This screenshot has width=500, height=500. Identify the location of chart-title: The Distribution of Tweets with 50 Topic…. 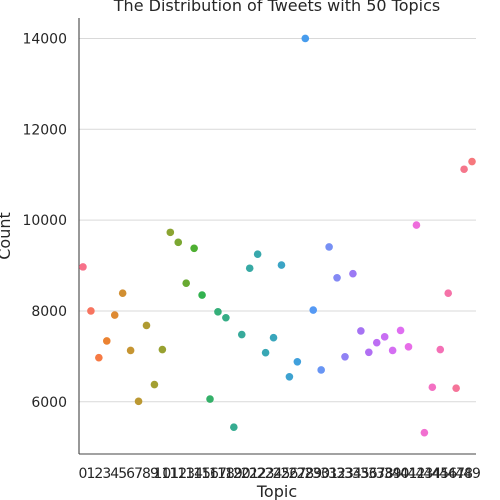
(276, 7).